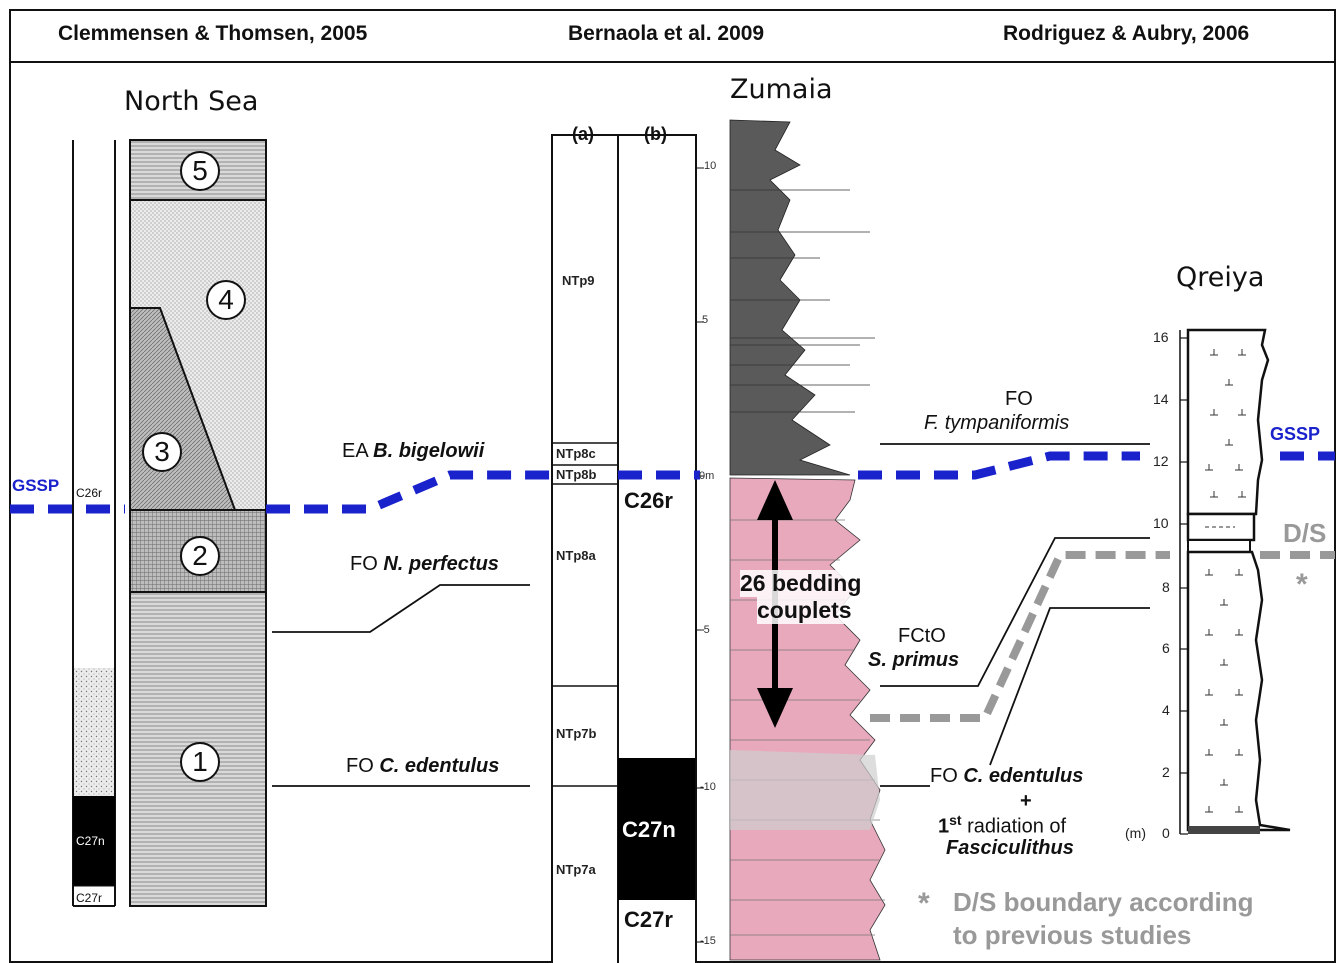  I want to click on gssp-line-middle, so click(409, 492).